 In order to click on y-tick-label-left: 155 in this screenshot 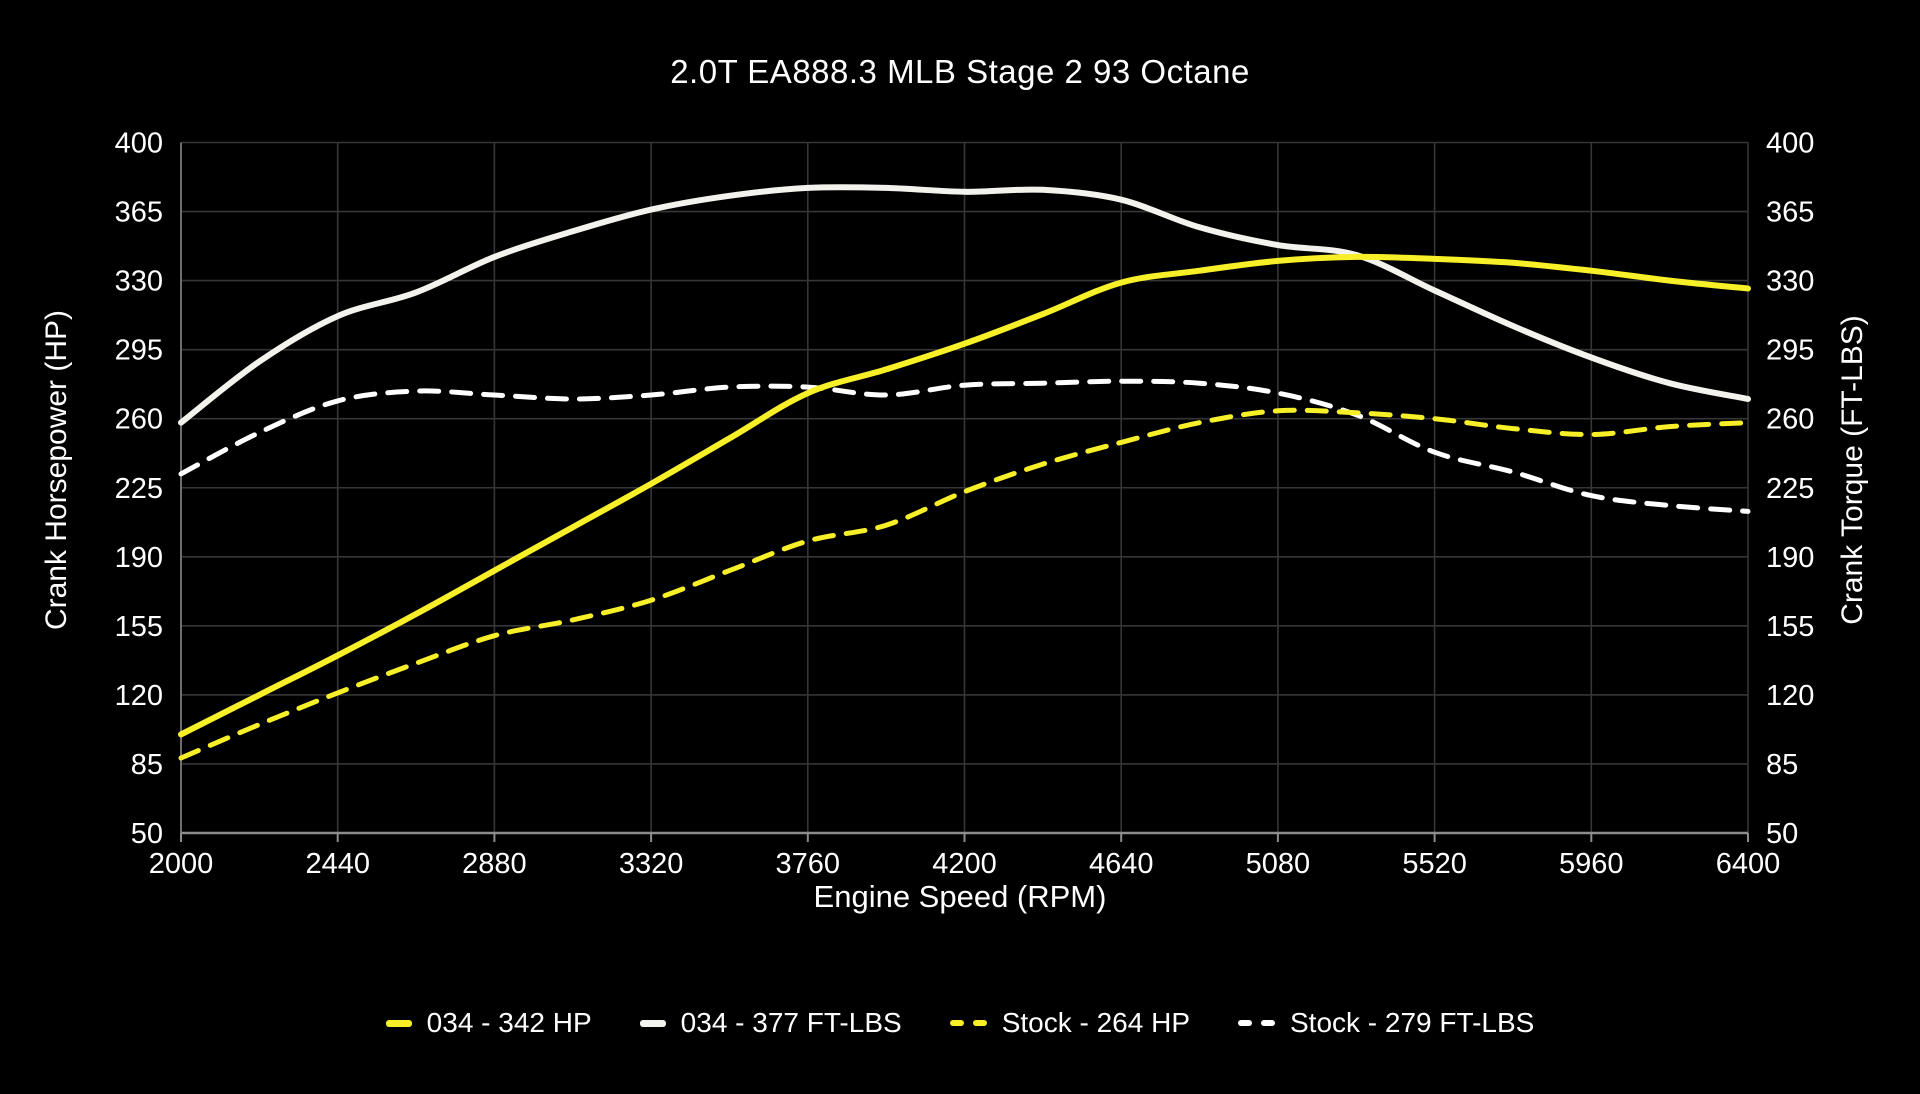, I will do `click(139, 627)`.